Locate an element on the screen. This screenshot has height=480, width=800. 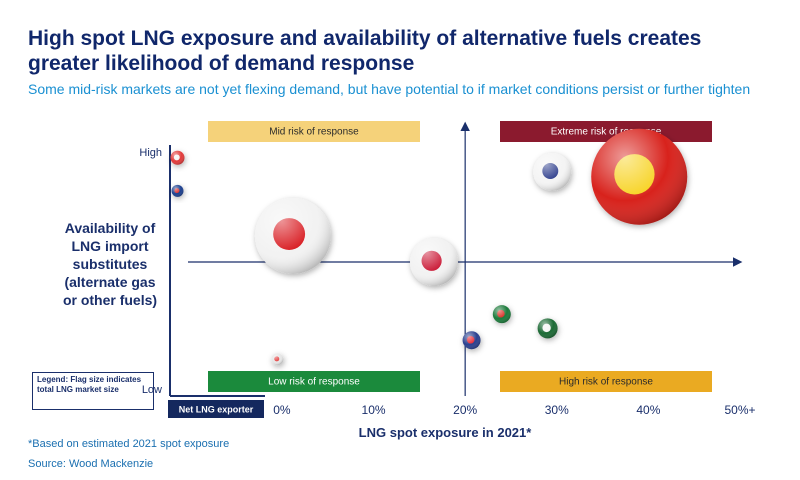
y-tick-label: High is located at coordinates (150, 153).